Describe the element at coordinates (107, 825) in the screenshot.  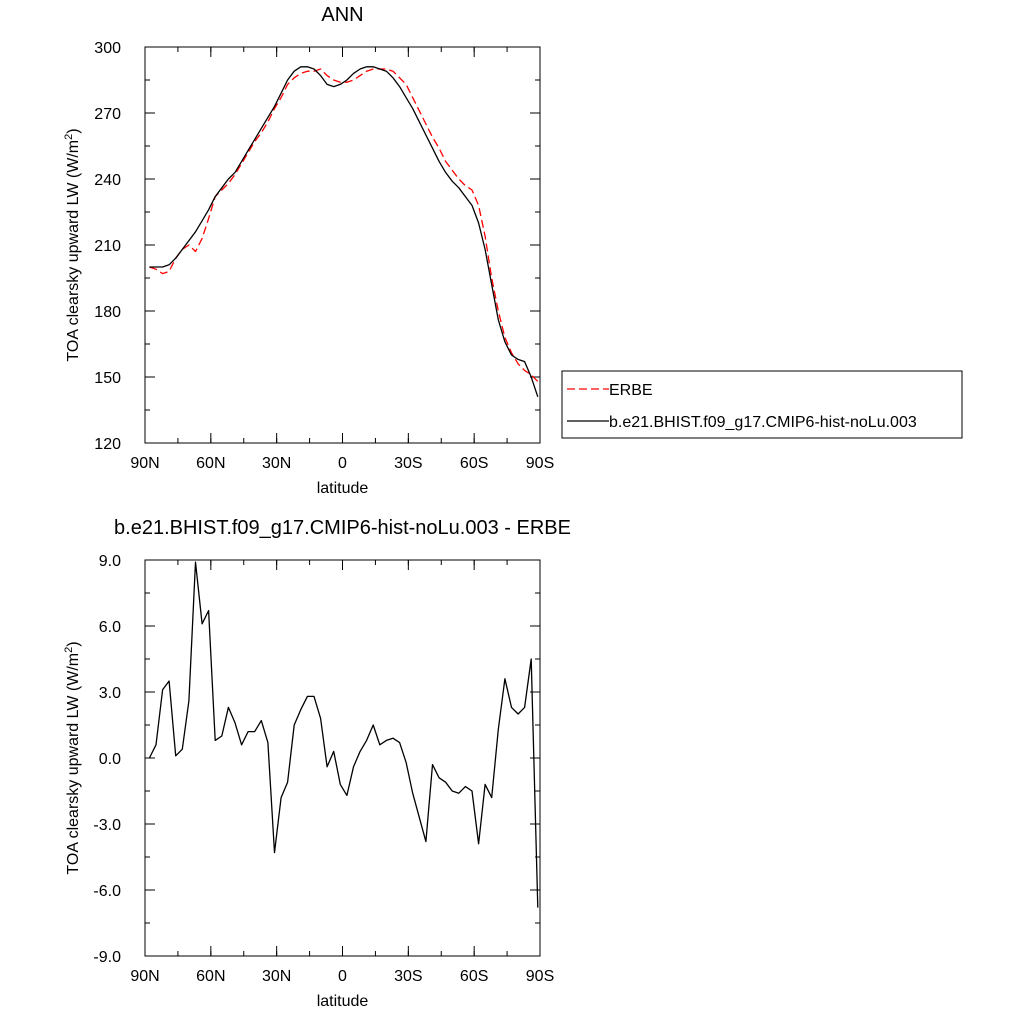
I see `y-tick-label: -3.0` at that location.